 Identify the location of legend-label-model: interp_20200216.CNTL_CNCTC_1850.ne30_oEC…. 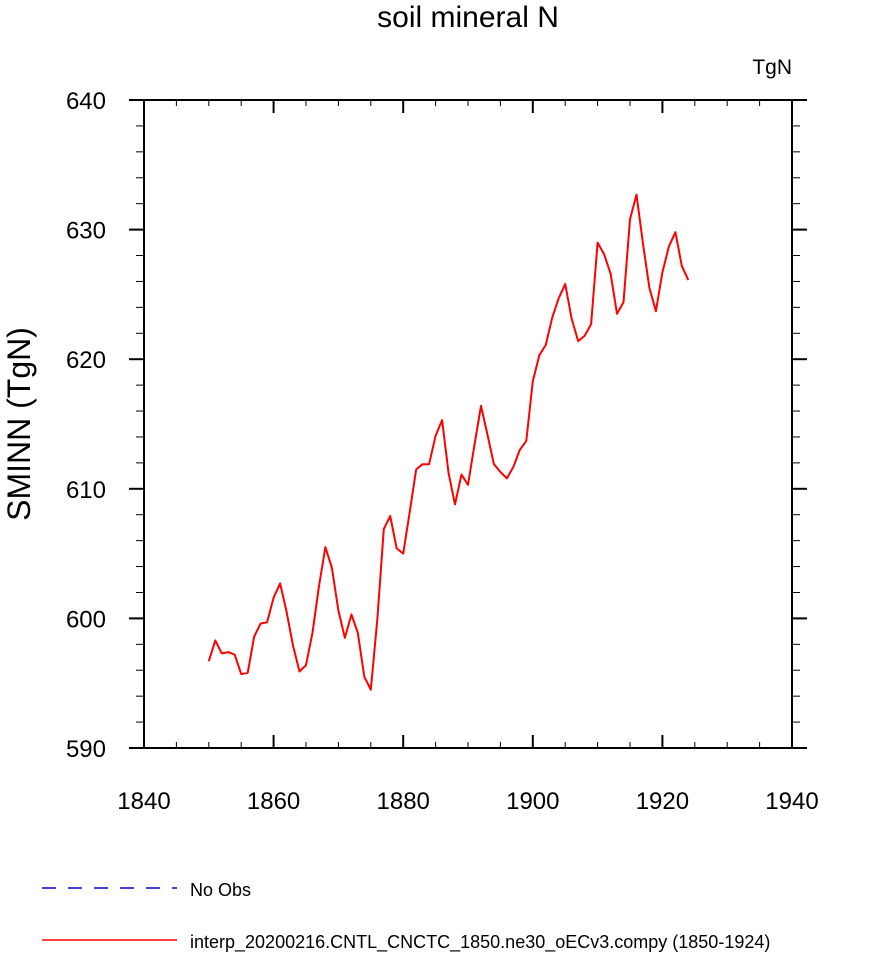
(480, 942).